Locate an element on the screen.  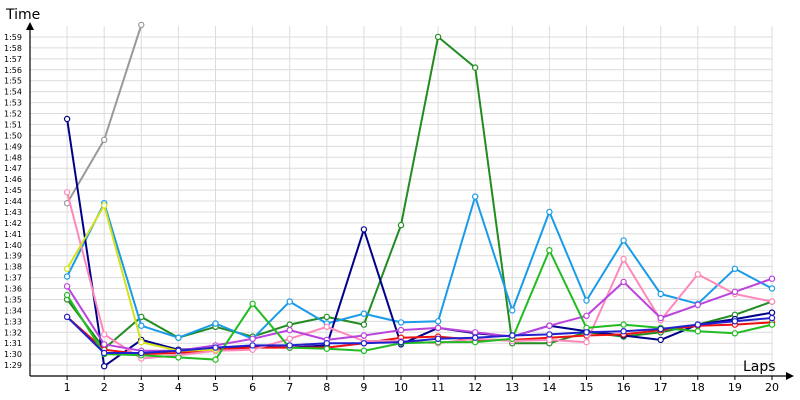
y-tick-label: 1:57 is located at coordinates (13, 59).